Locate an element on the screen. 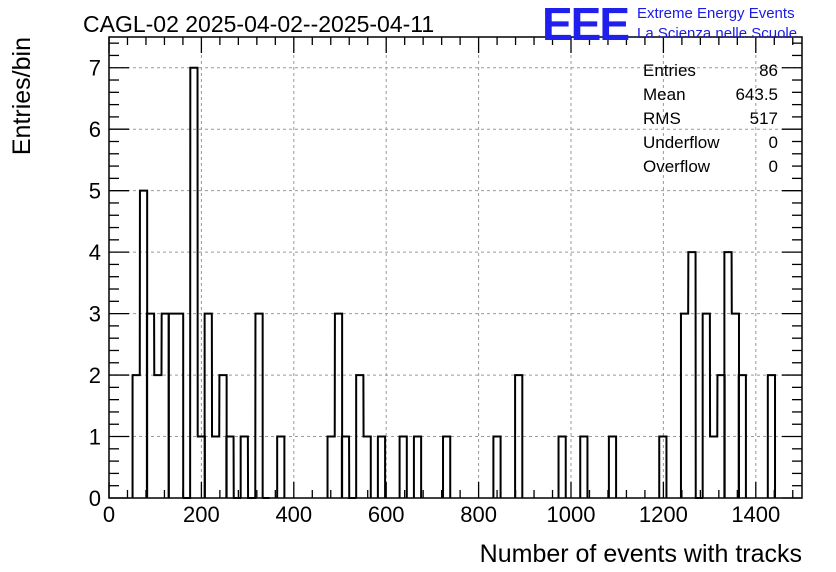 Image resolution: width=836 pixels, height=572 pixels. x-tick-label: 200 is located at coordinates (201, 514).